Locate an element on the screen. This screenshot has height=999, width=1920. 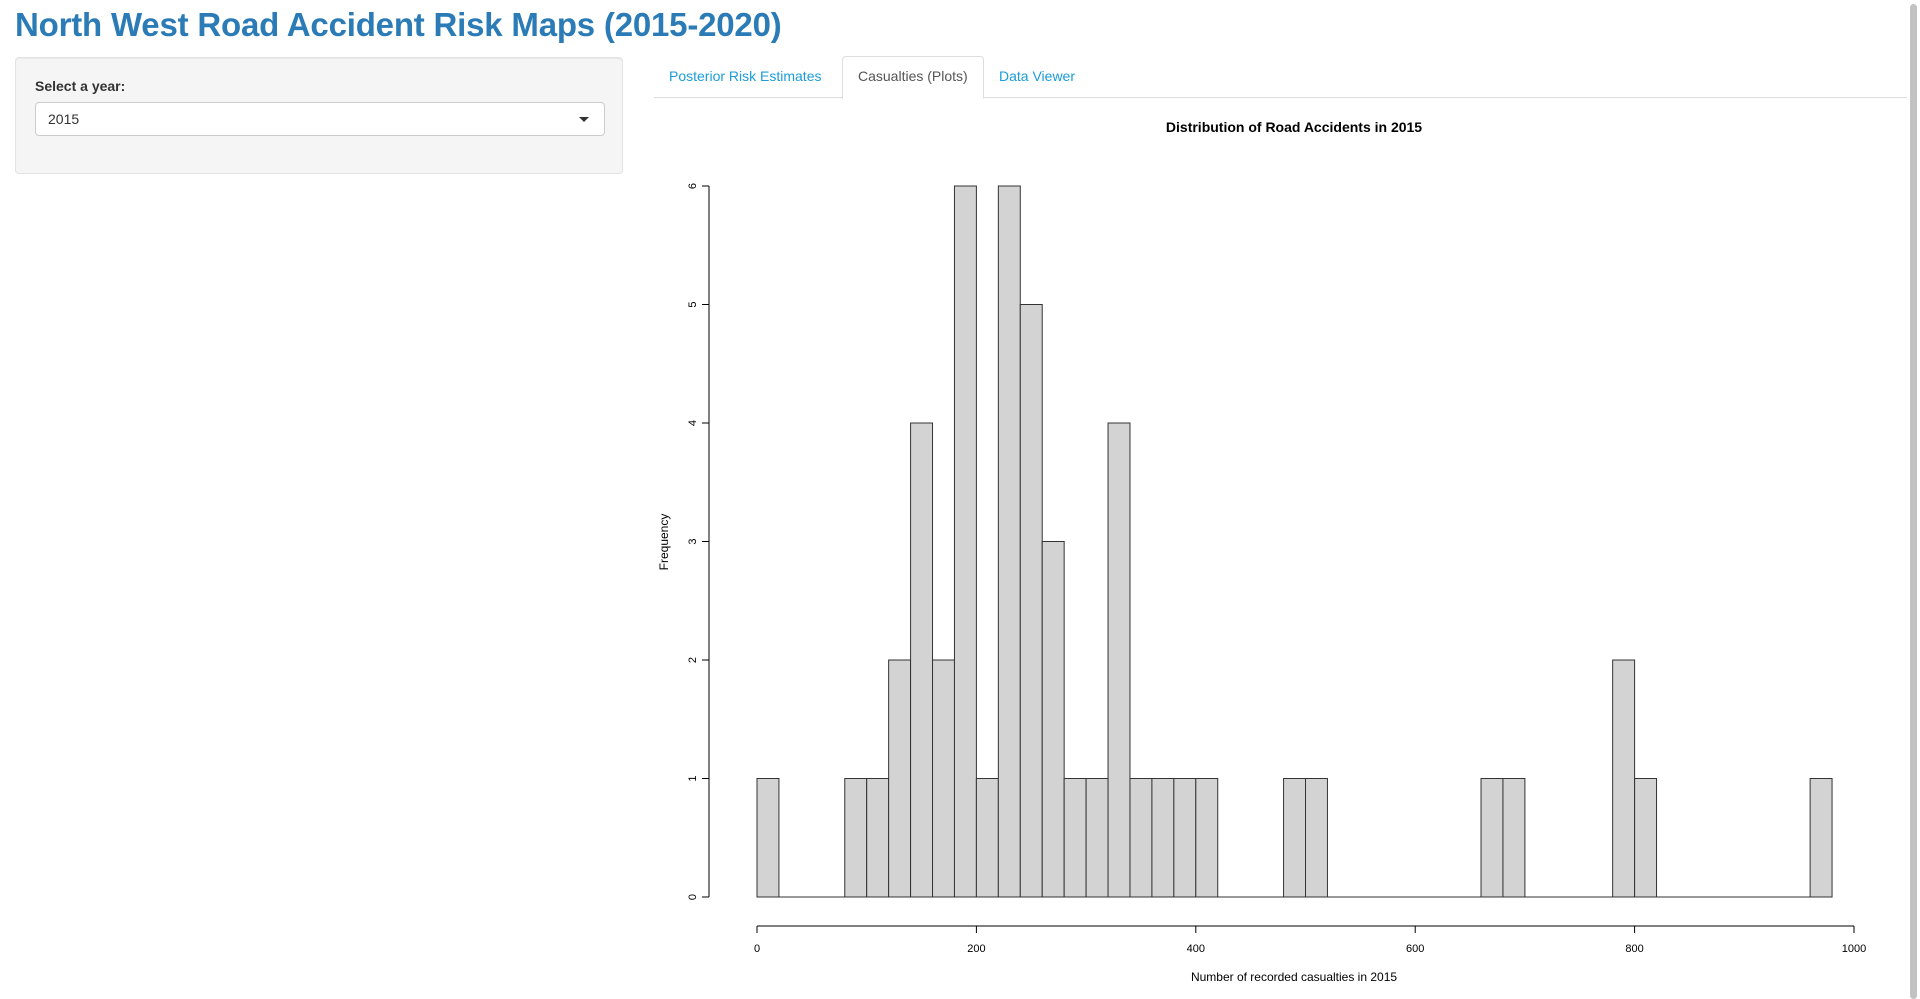
page-scrollbar is located at coordinates (1914, 499).